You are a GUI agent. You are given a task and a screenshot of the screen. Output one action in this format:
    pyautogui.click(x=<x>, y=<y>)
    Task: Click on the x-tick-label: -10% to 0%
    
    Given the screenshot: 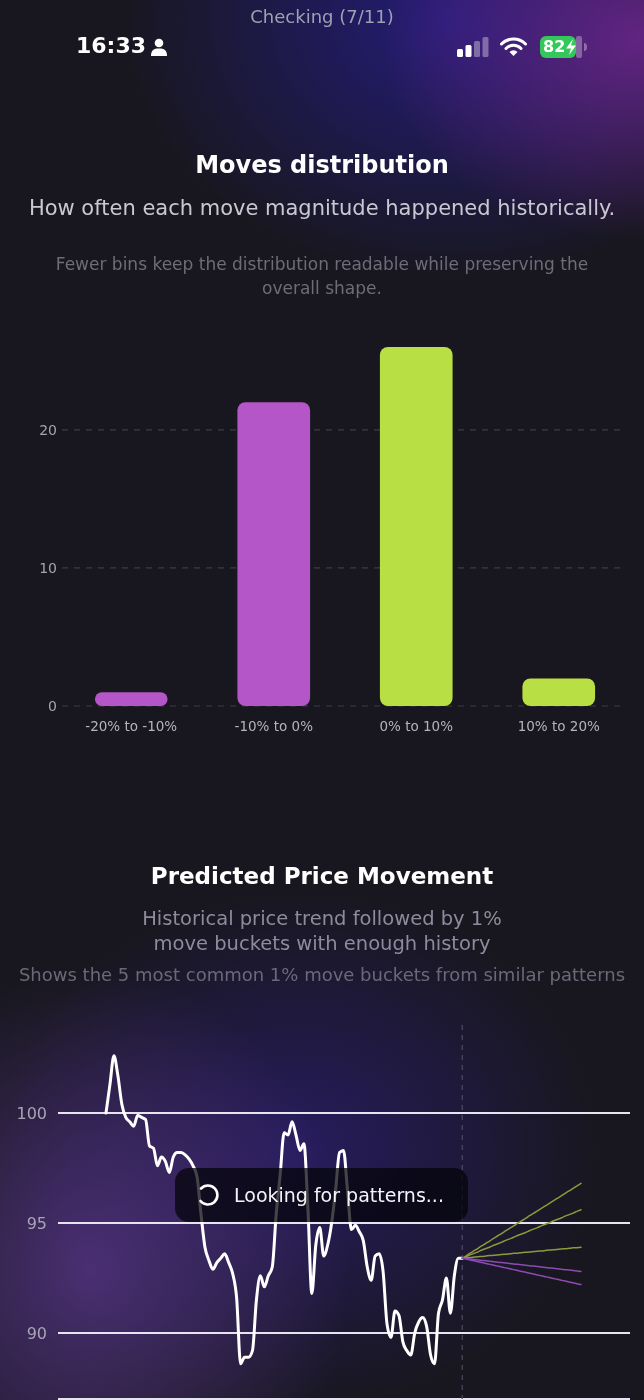 What is the action you would take?
    pyautogui.click(x=274, y=726)
    